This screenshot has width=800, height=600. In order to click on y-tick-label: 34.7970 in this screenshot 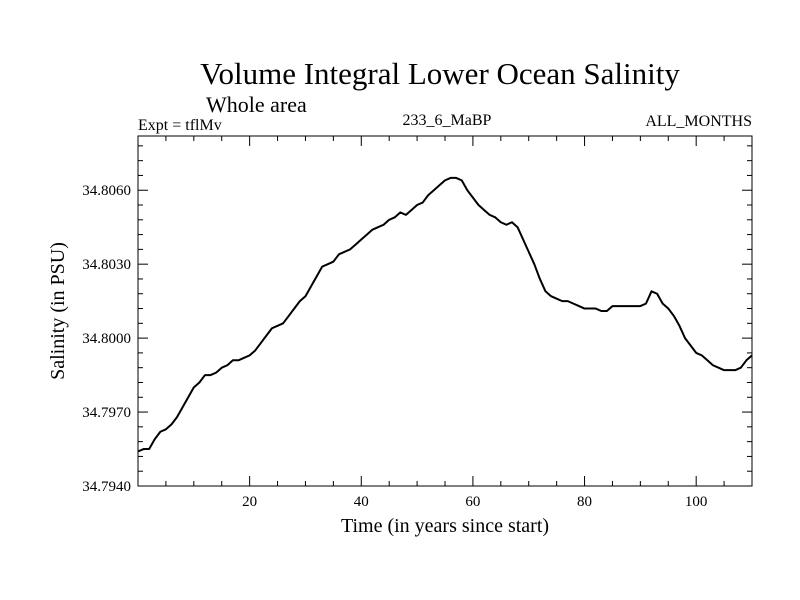, I will do `click(106, 413)`.